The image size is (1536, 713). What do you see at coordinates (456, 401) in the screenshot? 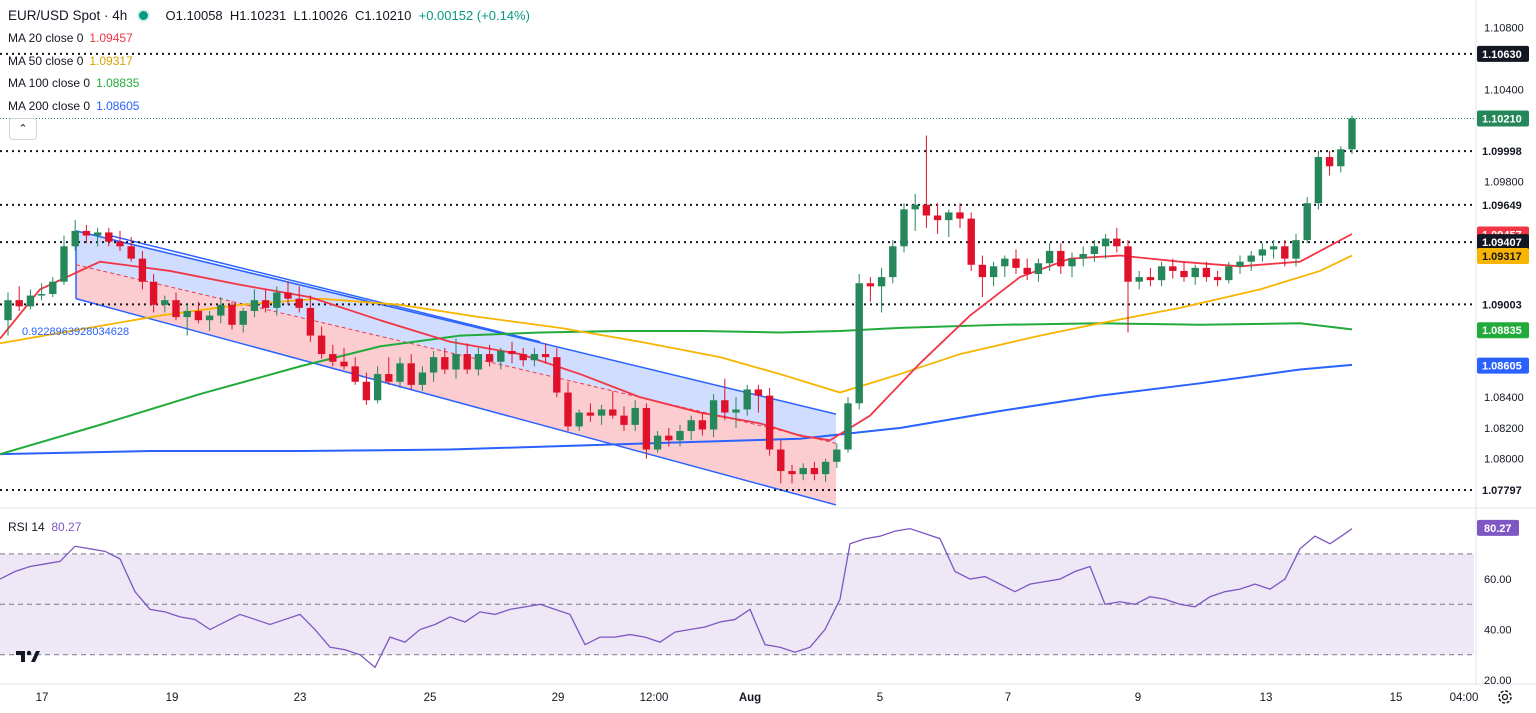
I see `channel-lower-line` at bounding box center [456, 401].